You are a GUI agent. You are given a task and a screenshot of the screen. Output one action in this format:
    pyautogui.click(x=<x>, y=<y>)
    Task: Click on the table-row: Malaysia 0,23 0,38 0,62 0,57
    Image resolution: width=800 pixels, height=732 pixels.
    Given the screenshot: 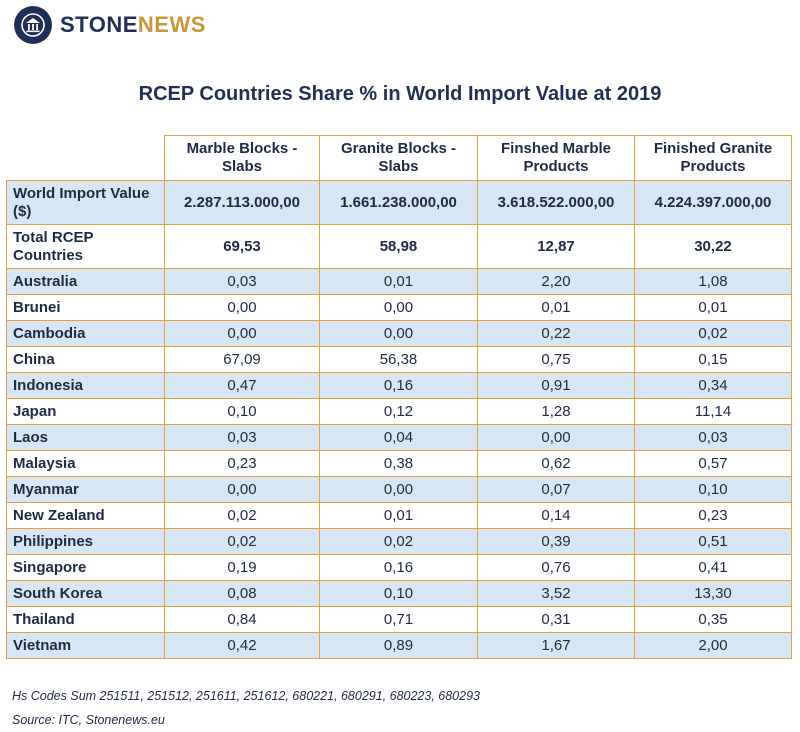 What is the action you would take?
    pyautogui.click(x=399, y=463)
    